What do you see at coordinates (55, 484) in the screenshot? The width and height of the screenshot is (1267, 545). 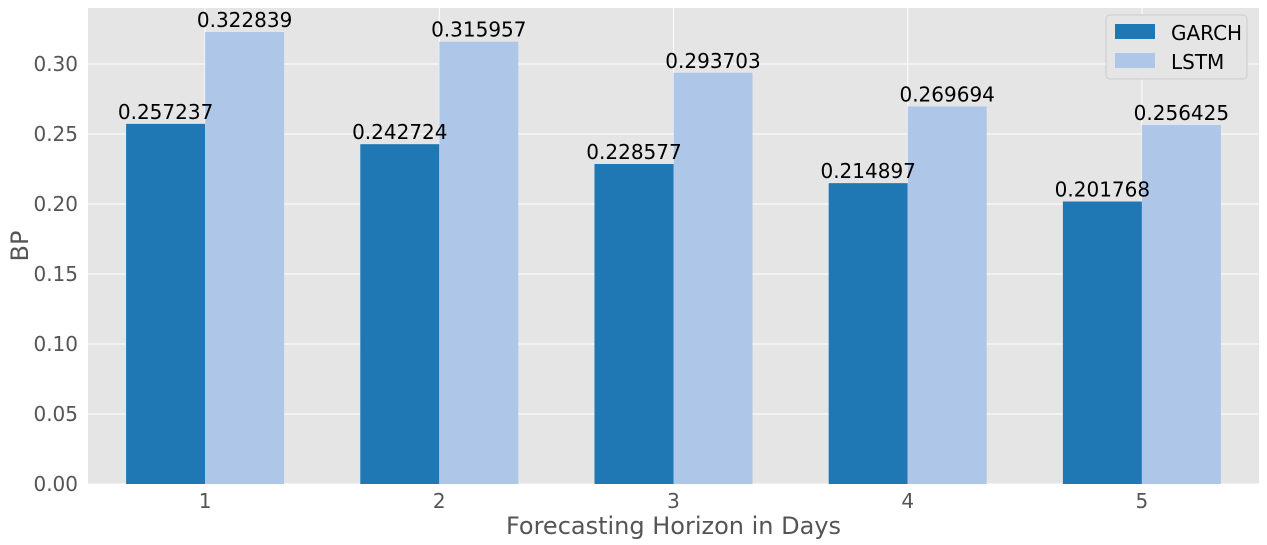 I see `y-tick-label: 0.00` at bounding box center [55, 484].